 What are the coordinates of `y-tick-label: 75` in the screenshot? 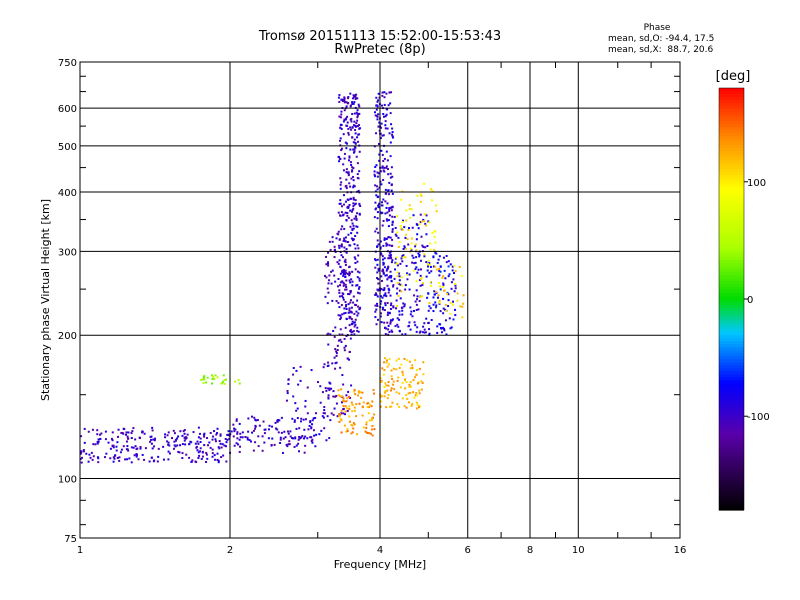 It's located at (70, 539).